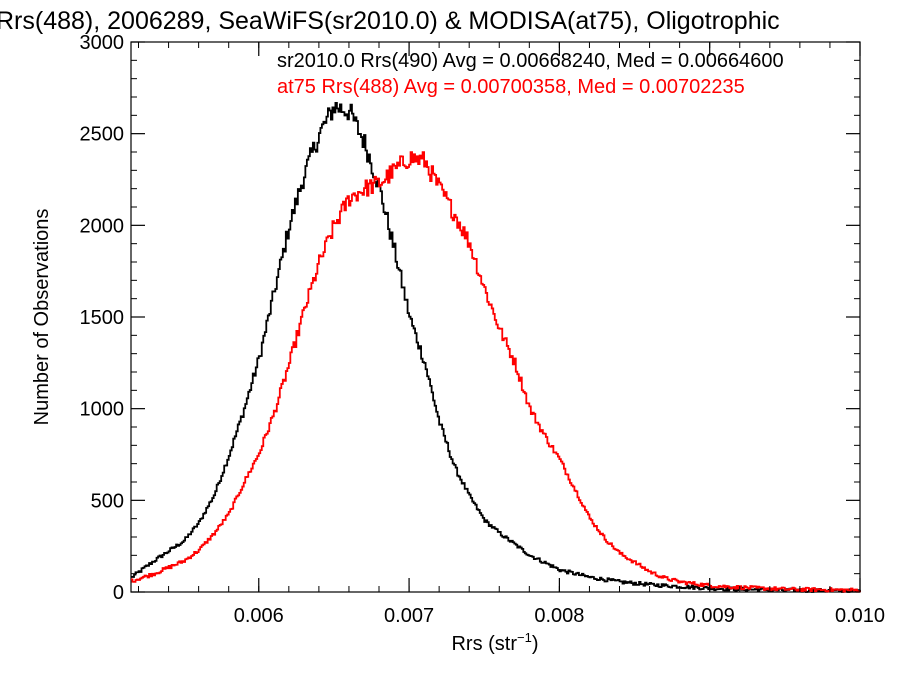  What do you see at coordinates (559, 616) in the screenshot?
I see `x-tick-label: 0.008` at bounding box center [559, 616].